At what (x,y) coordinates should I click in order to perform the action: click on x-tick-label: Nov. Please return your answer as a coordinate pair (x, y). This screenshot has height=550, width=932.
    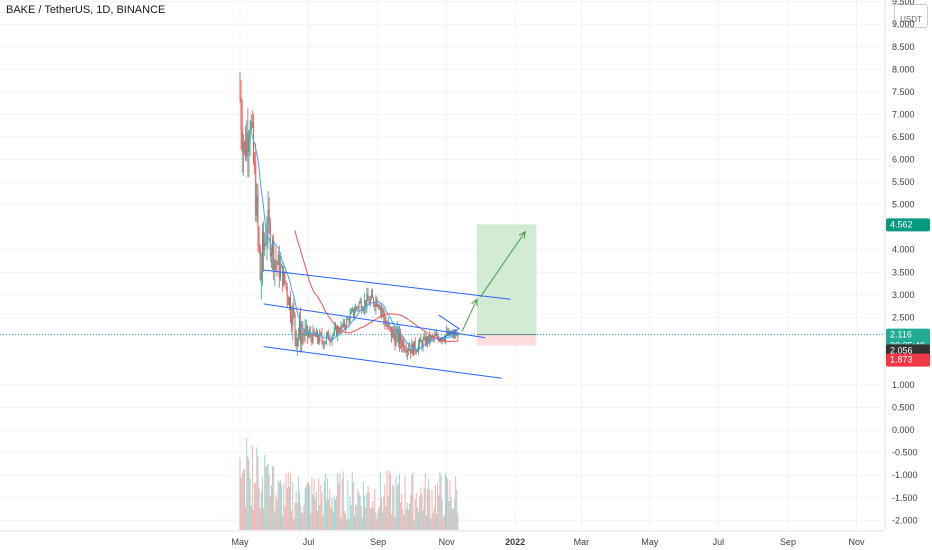
    Looking at the image, I should click on (856, 542).